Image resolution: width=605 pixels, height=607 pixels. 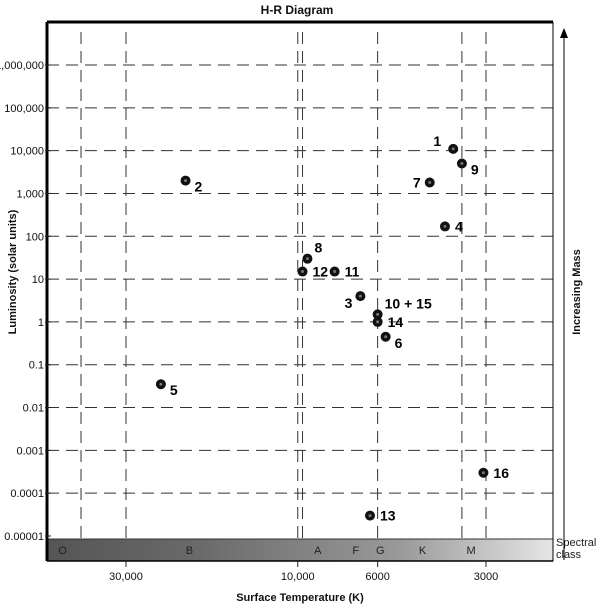 I want to click on spectral-class-bar: O B A F G K M Spectral class, so click(x=321, y=549).